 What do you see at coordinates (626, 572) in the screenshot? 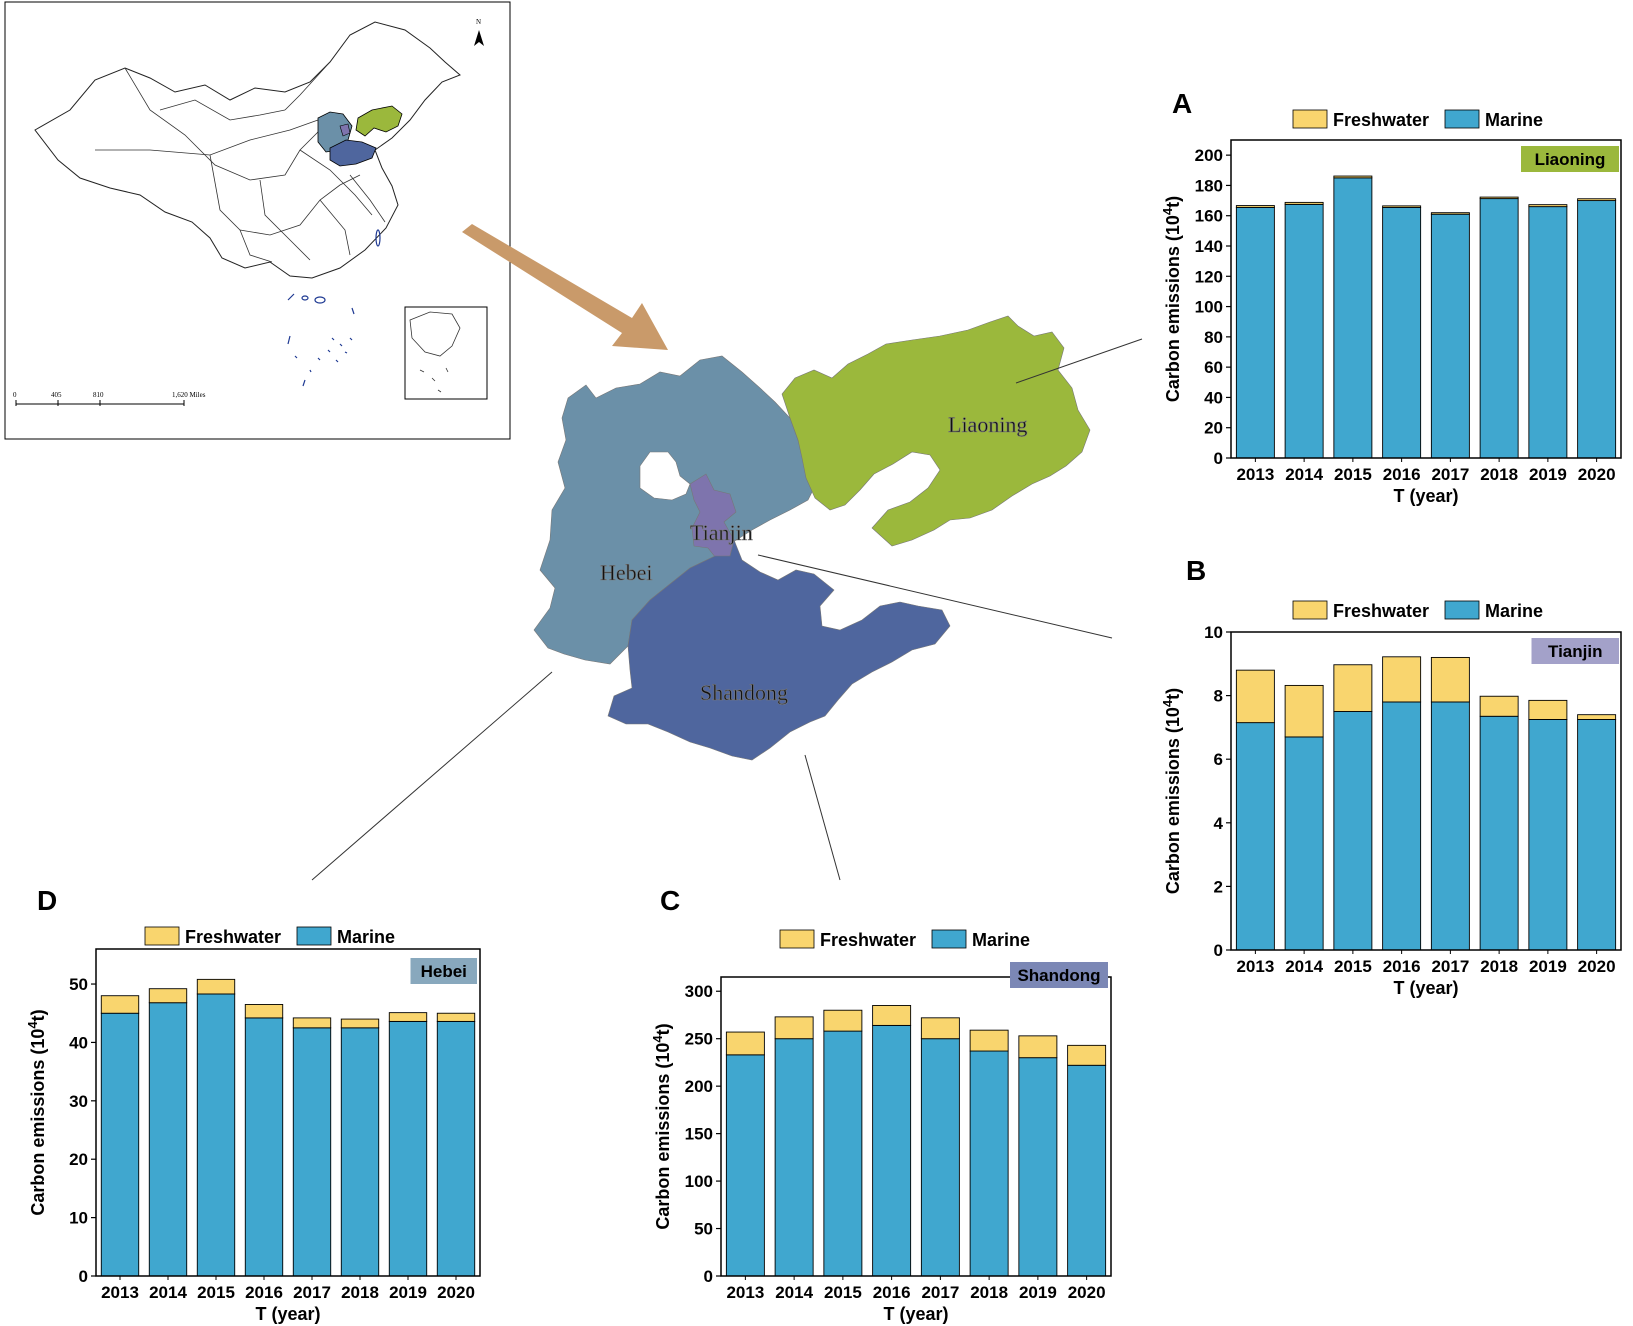
I see `map-label-hebei: Hebei` at bounding box center [626, 572].